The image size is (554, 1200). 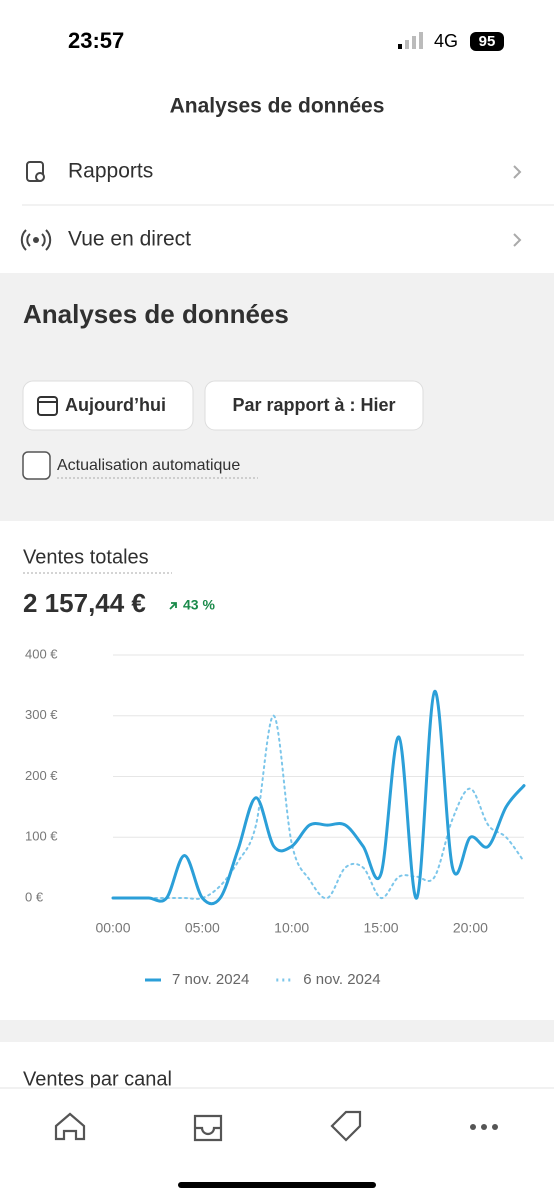 I want to click on y-tick-label: 400 €, so click(x=41, y=653).